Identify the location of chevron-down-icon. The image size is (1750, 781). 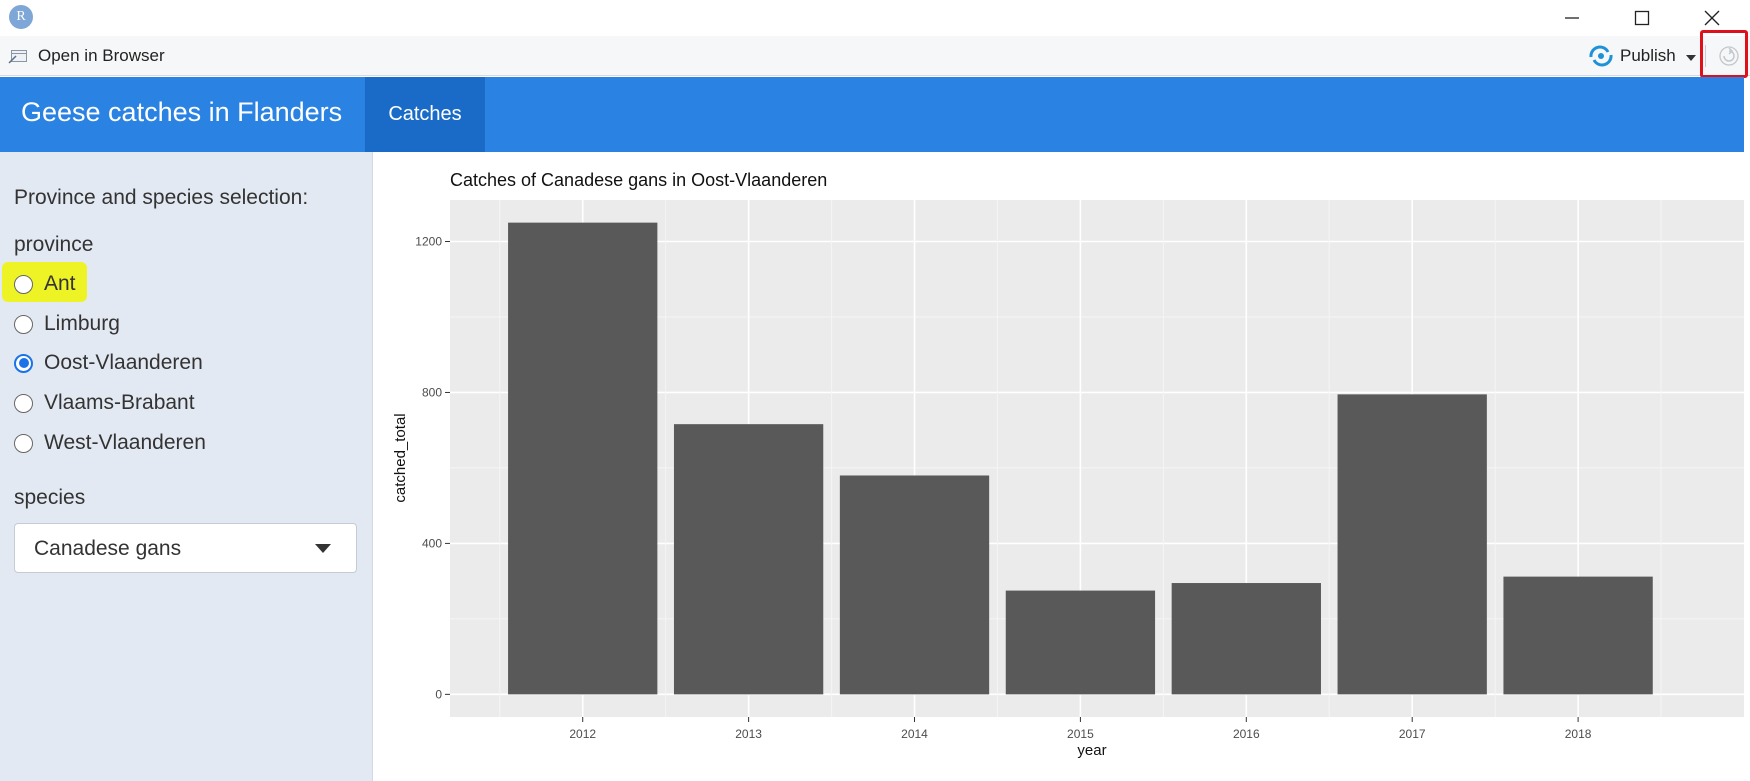
(323, 548).